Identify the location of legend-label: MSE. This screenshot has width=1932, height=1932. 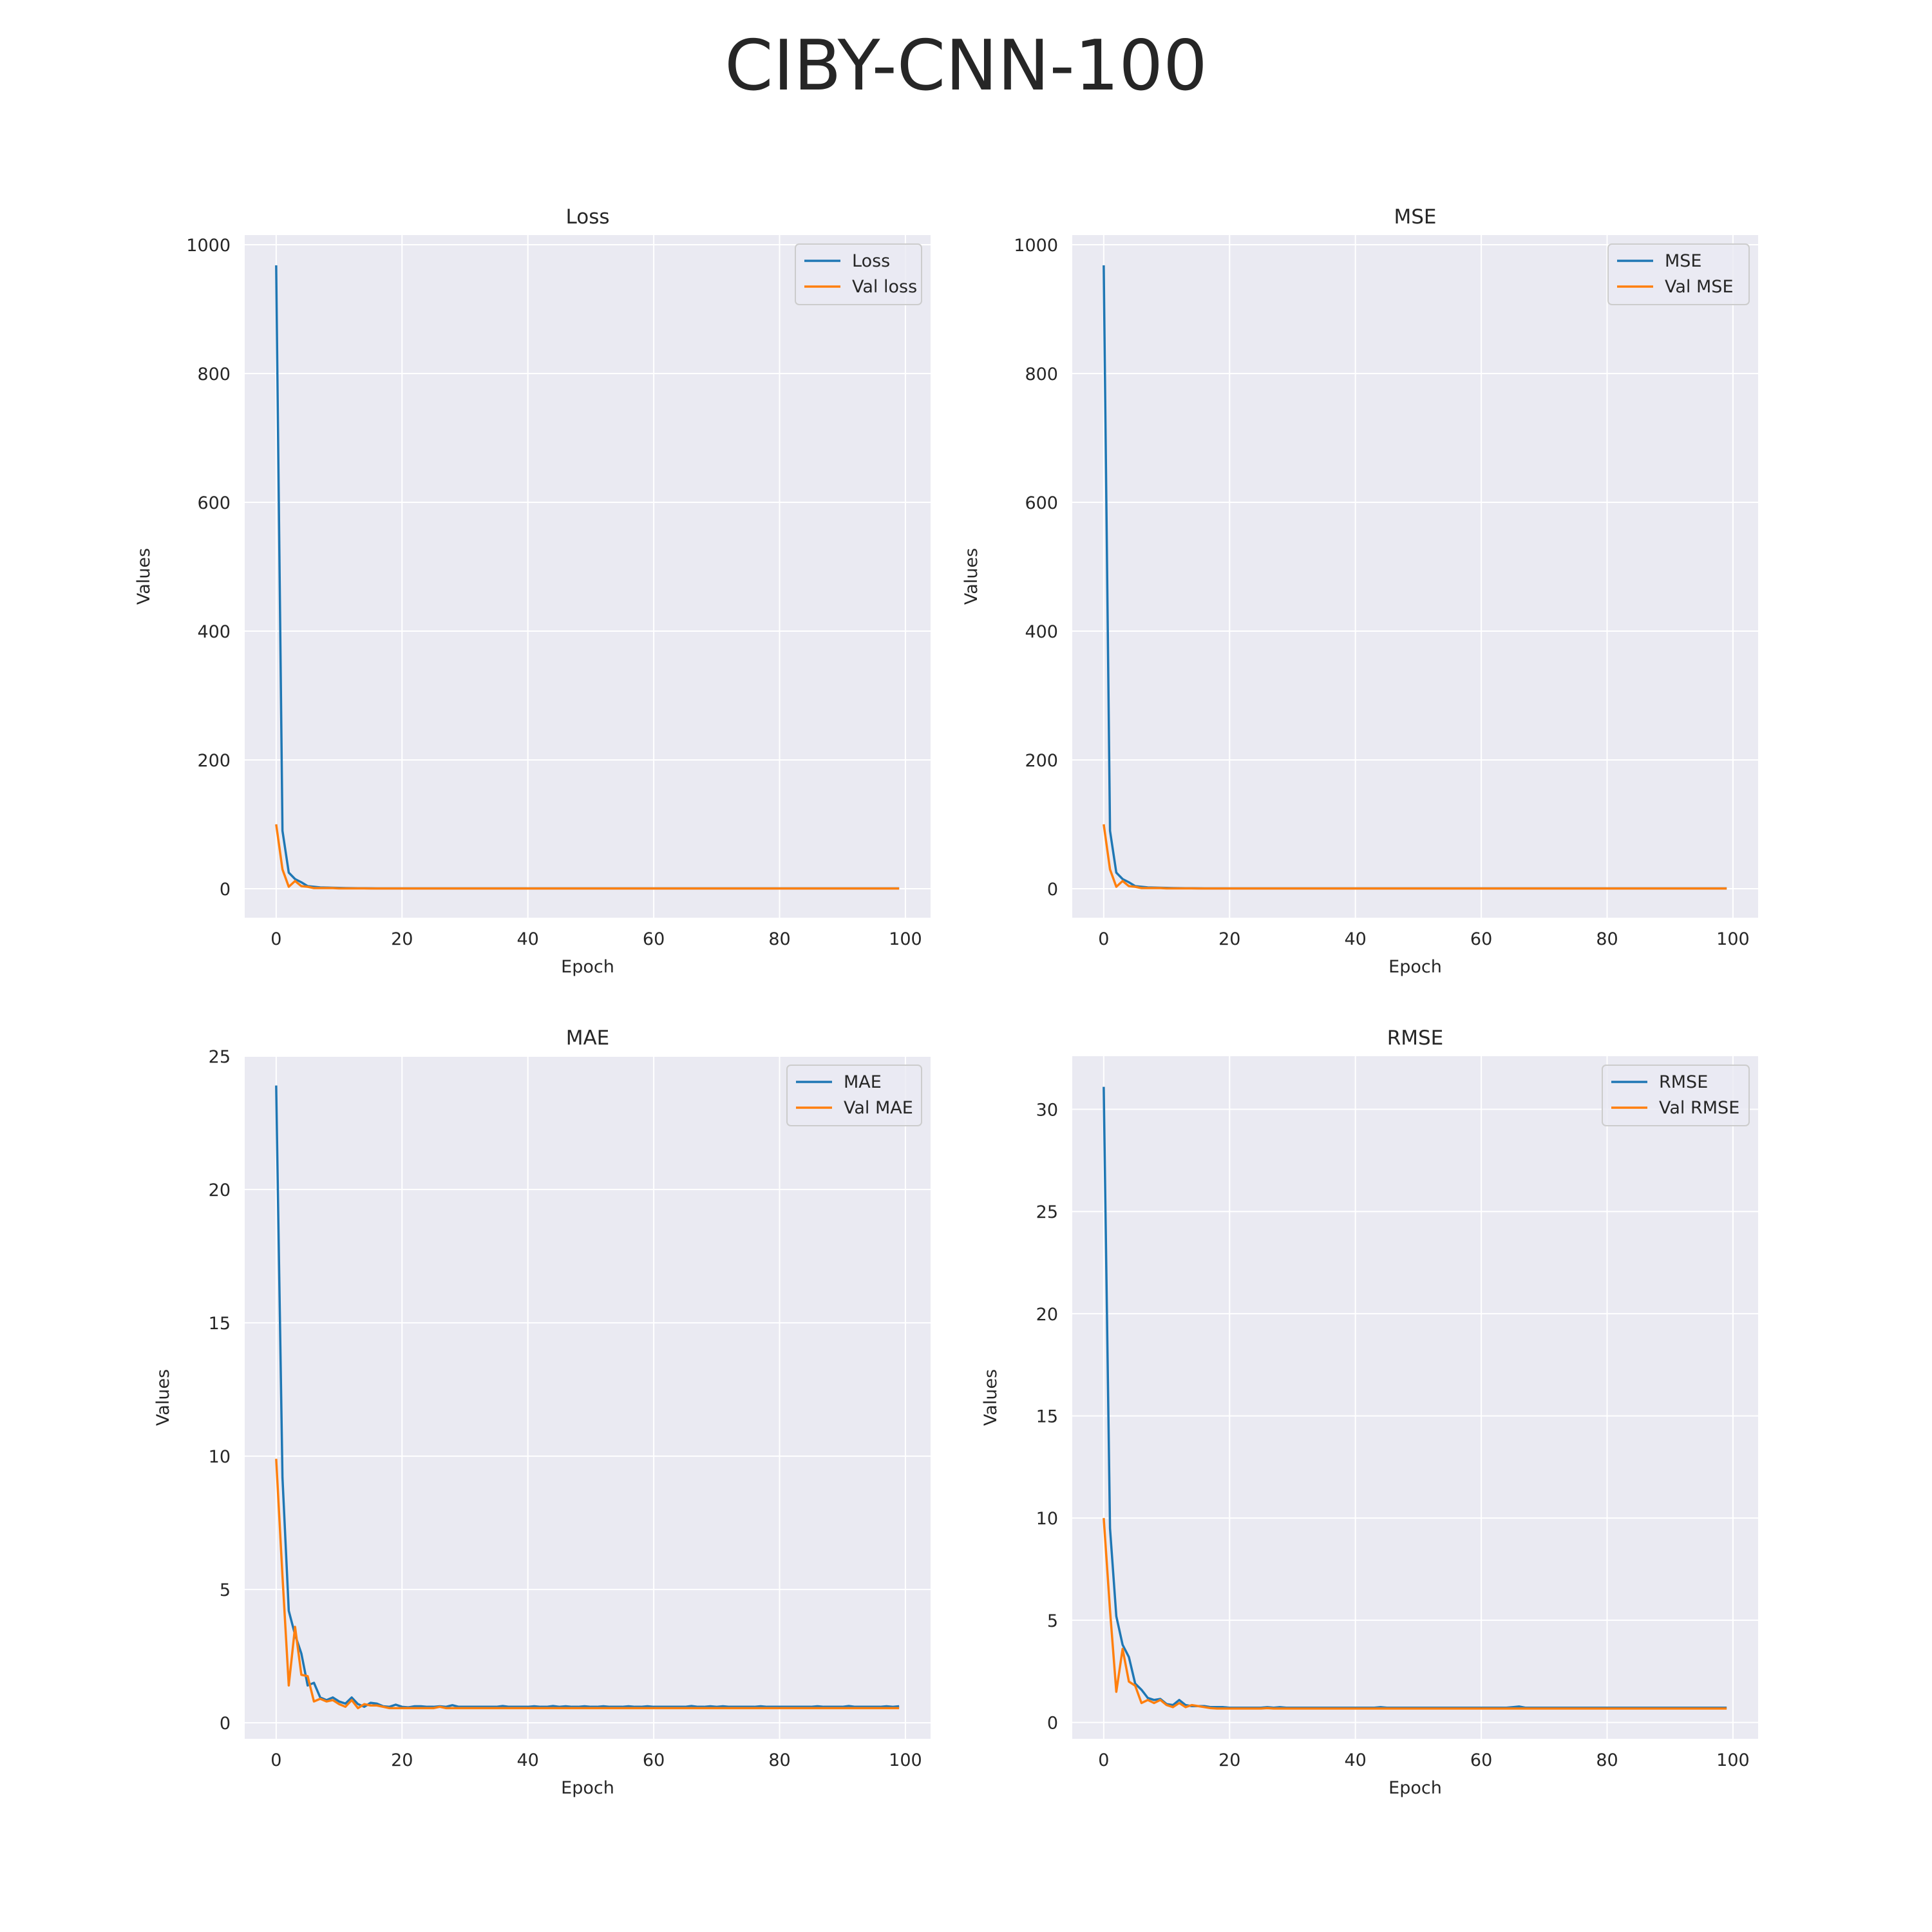
(1684, 261).